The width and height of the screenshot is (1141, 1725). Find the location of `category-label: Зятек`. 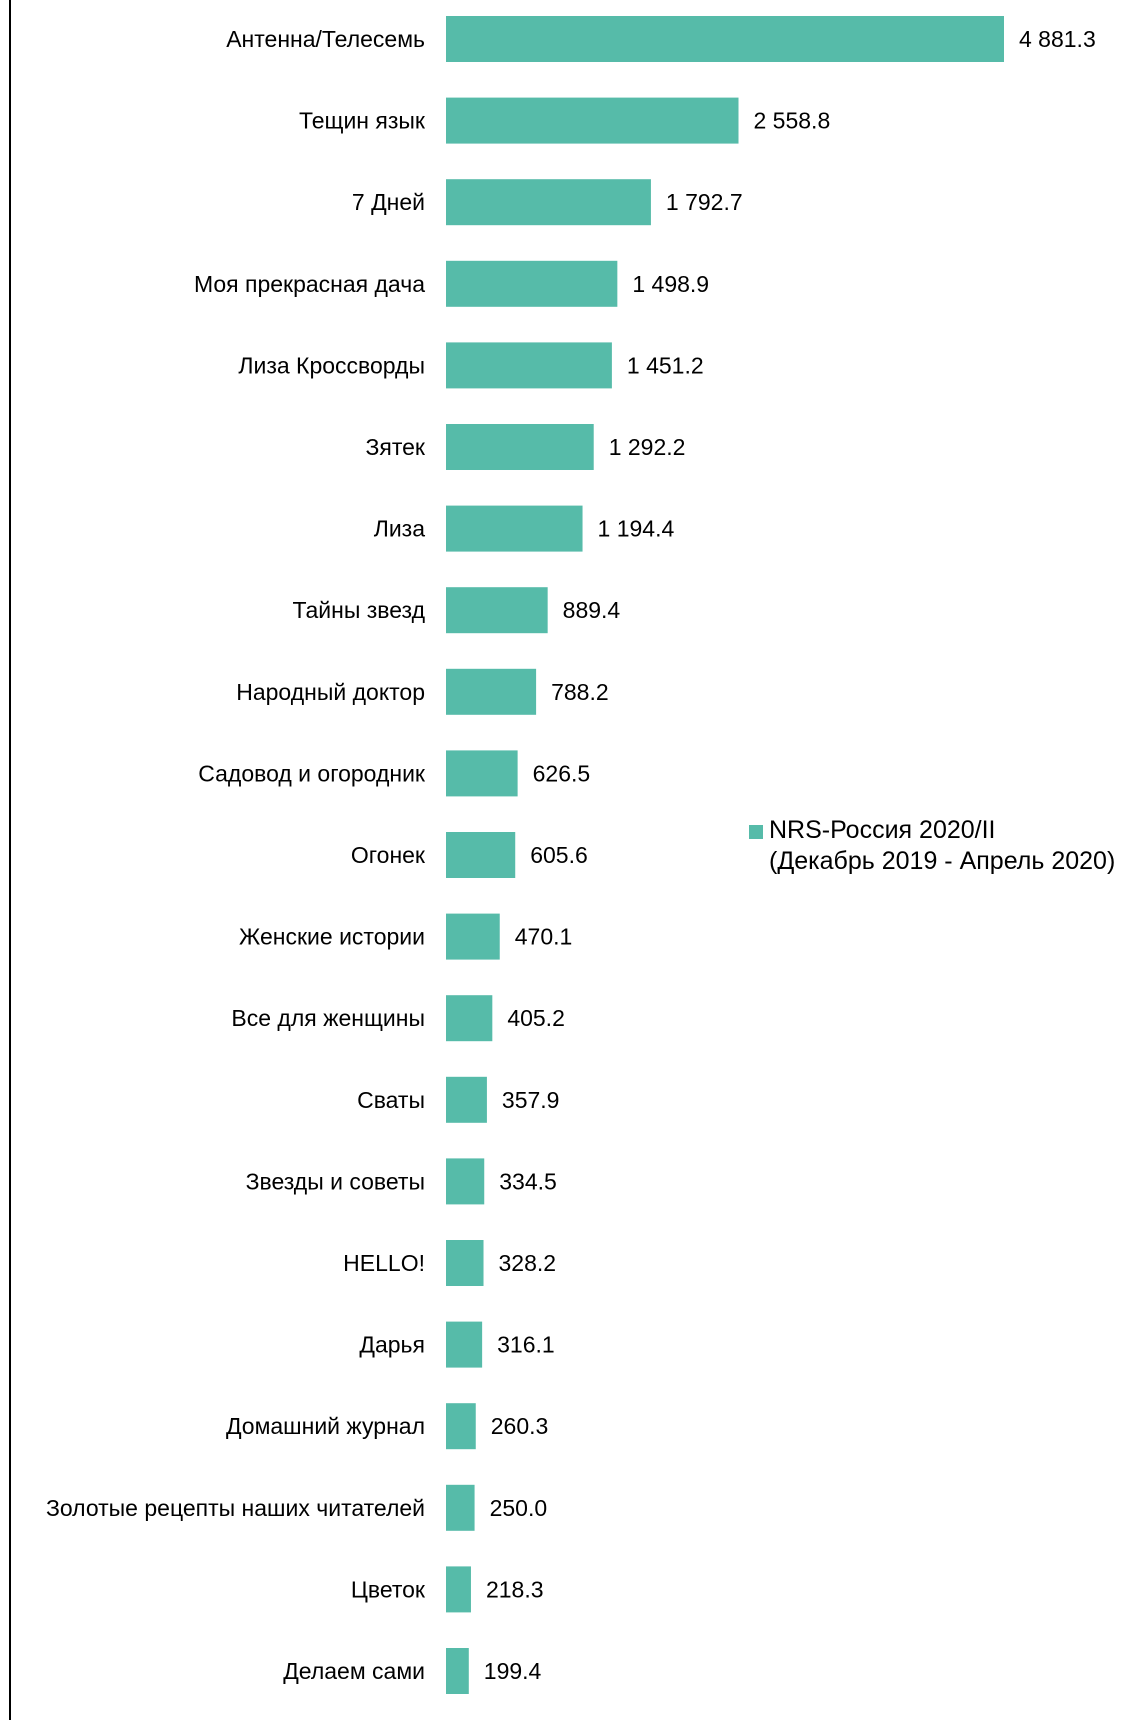

category-label: Зятек is located at coordinates (396, 447).